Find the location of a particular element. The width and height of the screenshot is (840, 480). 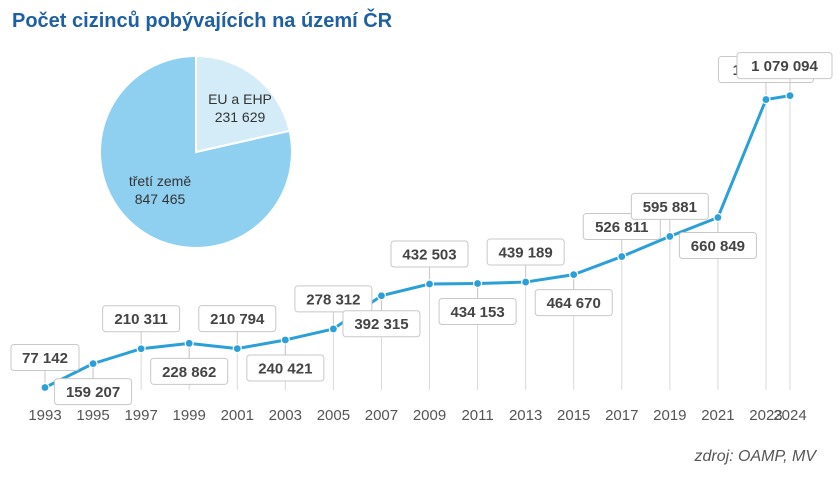

data-label-box-2024 is located at coordinates (784, 66).